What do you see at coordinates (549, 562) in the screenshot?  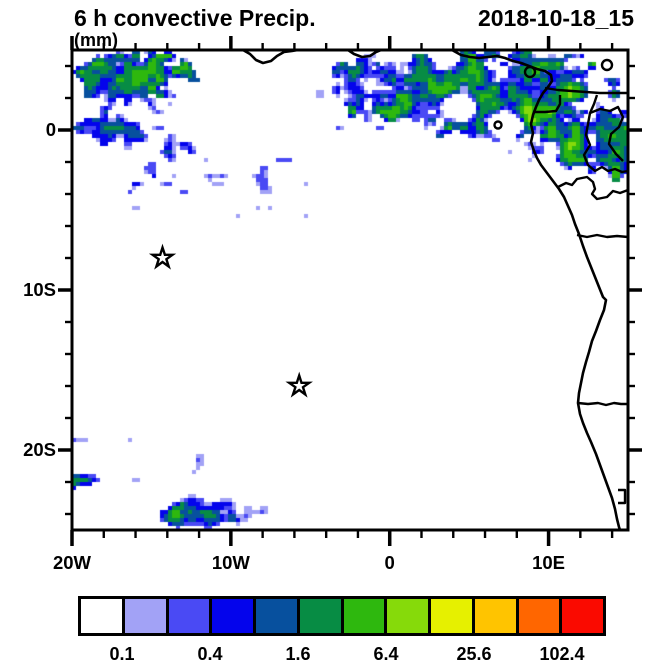 I see `x-axis-label: 10E` at bounding box center [549, 562].